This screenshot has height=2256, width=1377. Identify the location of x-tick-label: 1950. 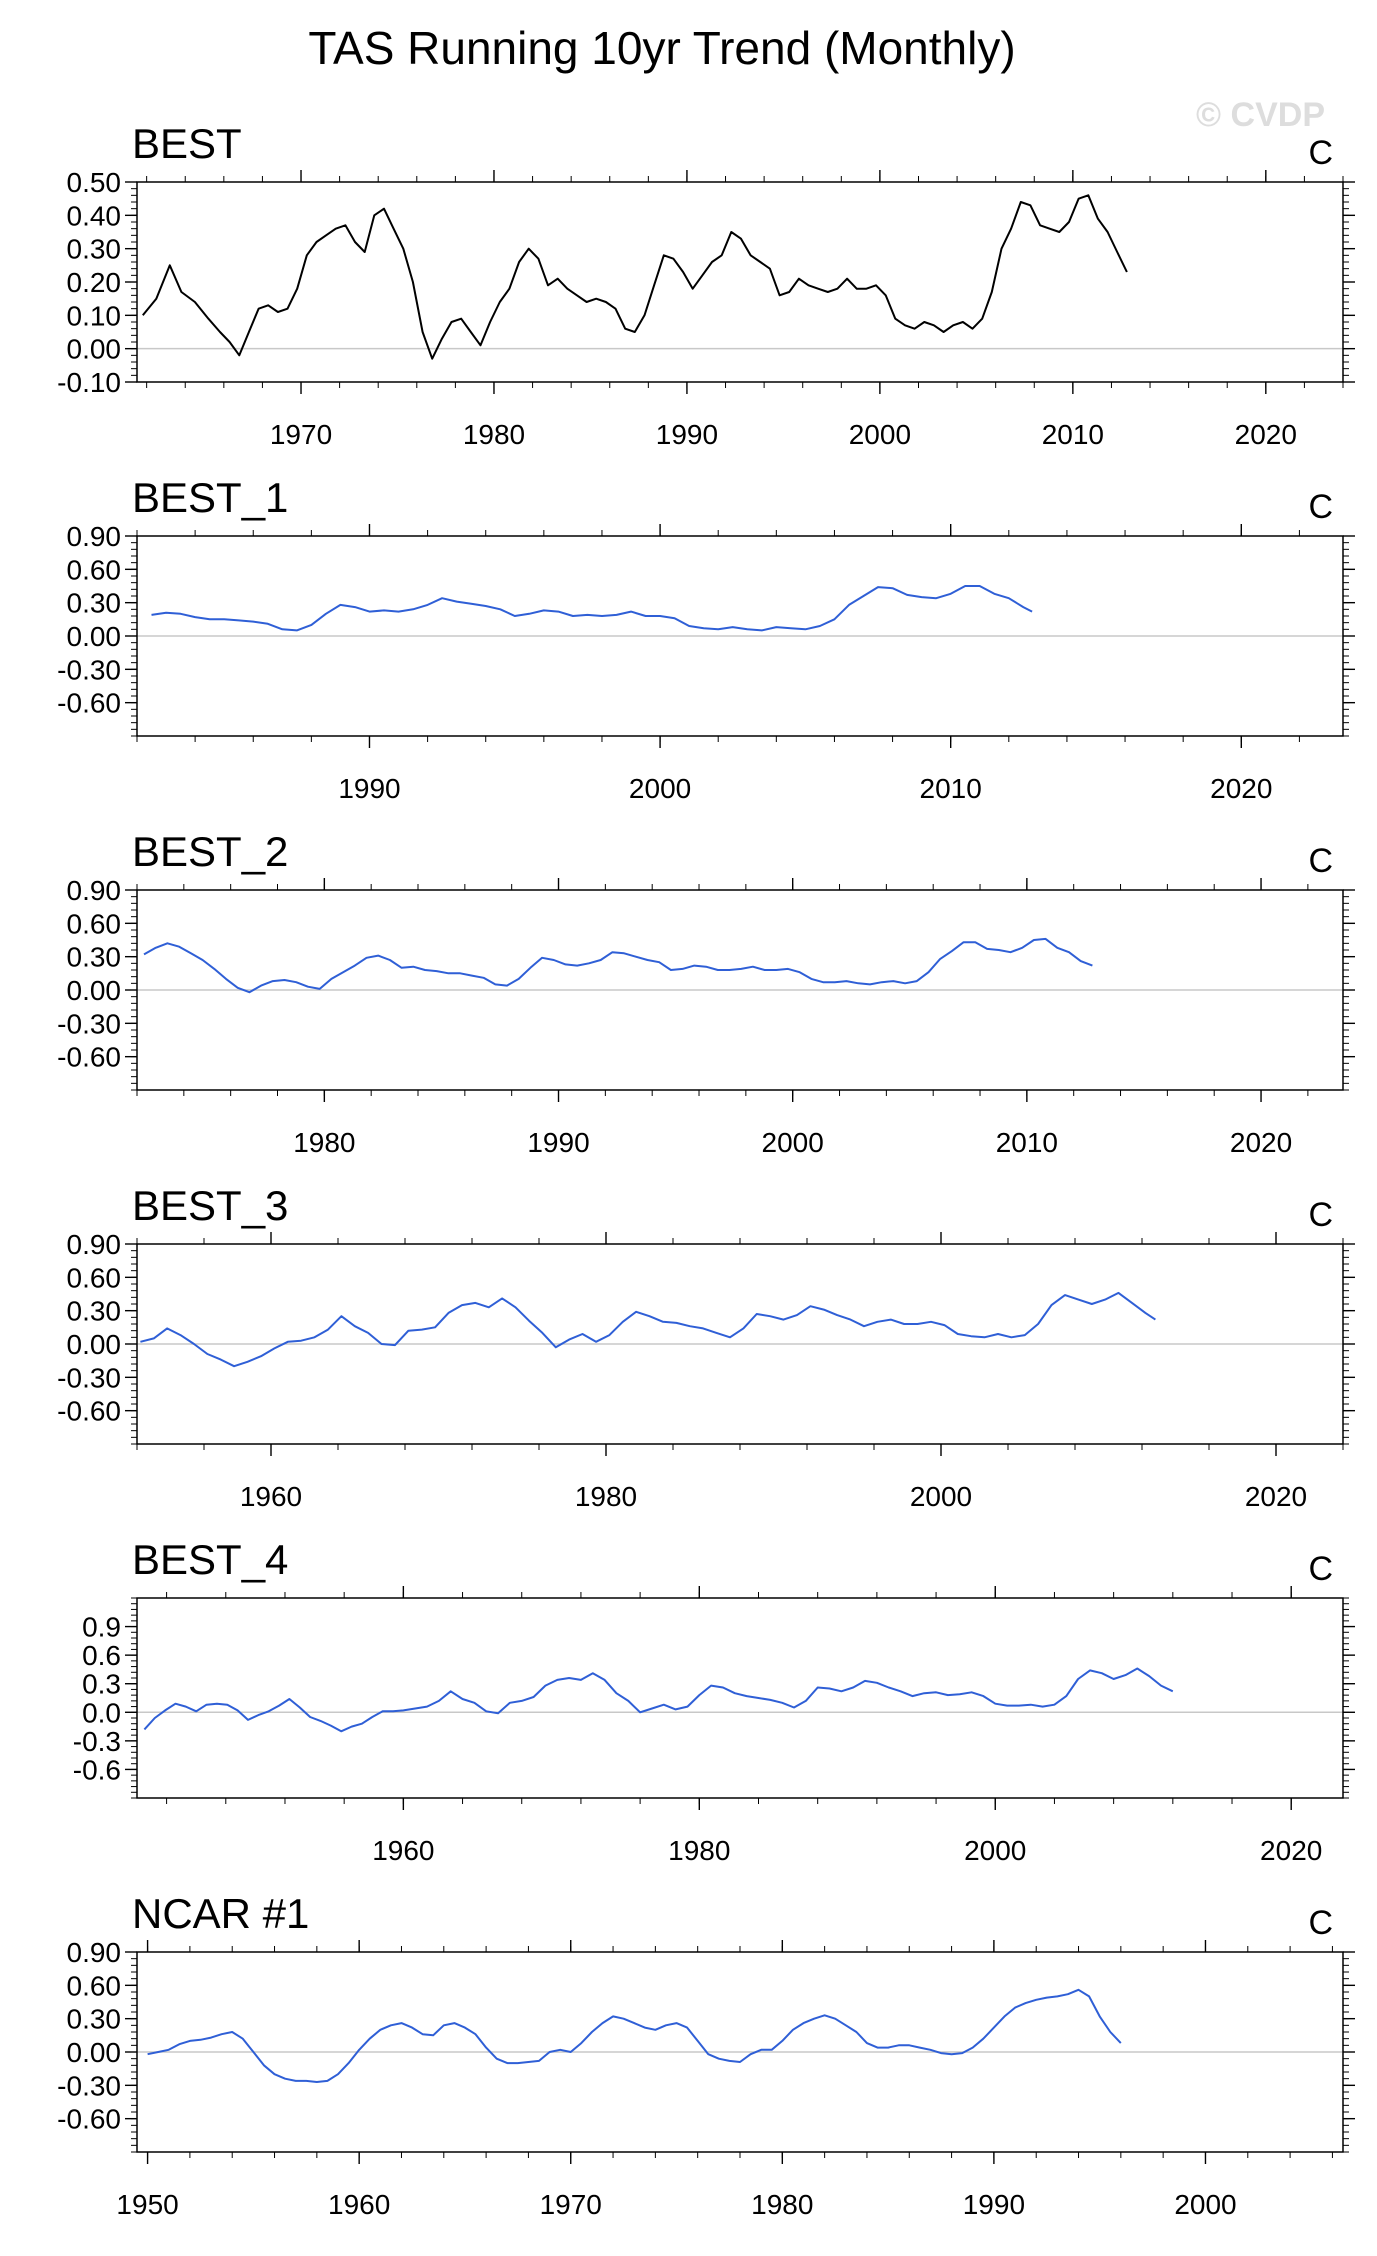
(147, 2204).